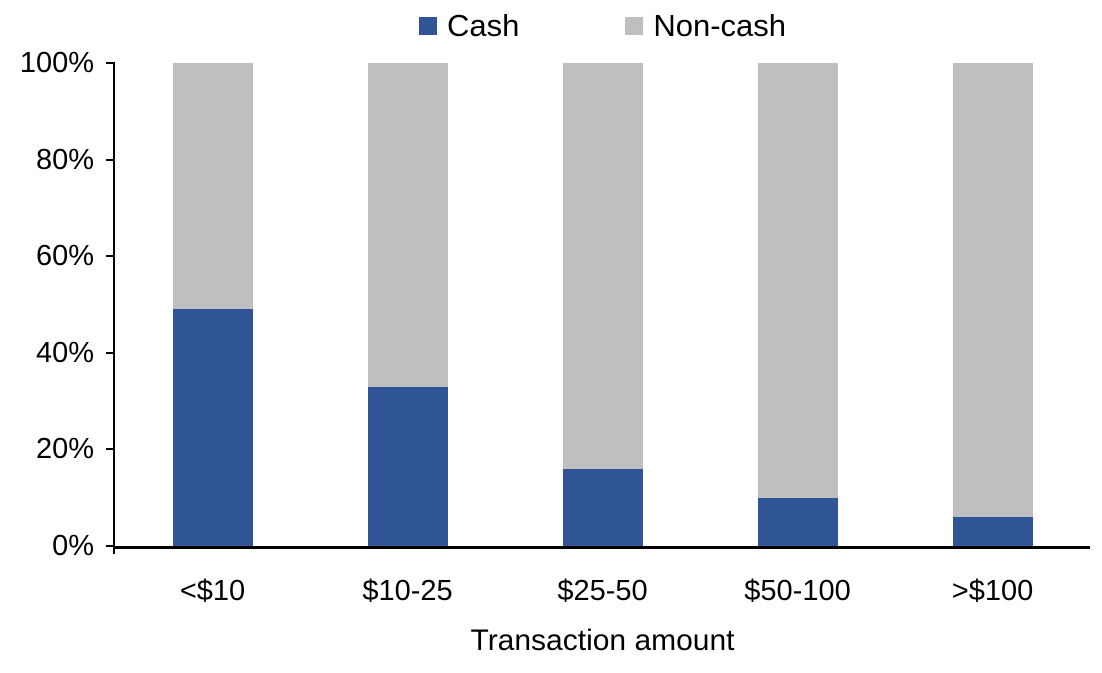 The image size is (1102, 673). I want to click on legend-item-non-cash: Non-cash, so click(705, 26).